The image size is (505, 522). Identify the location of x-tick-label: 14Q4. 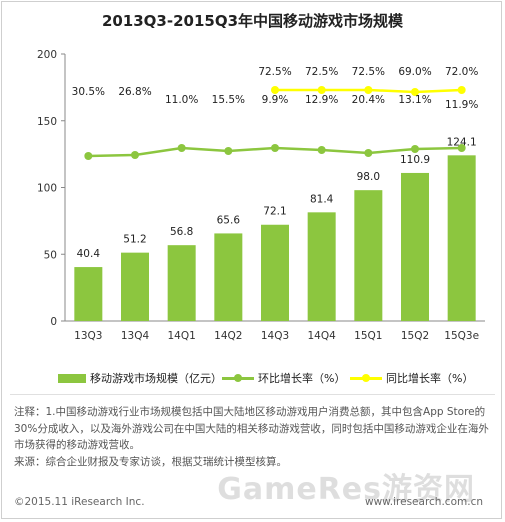
(322, 336).